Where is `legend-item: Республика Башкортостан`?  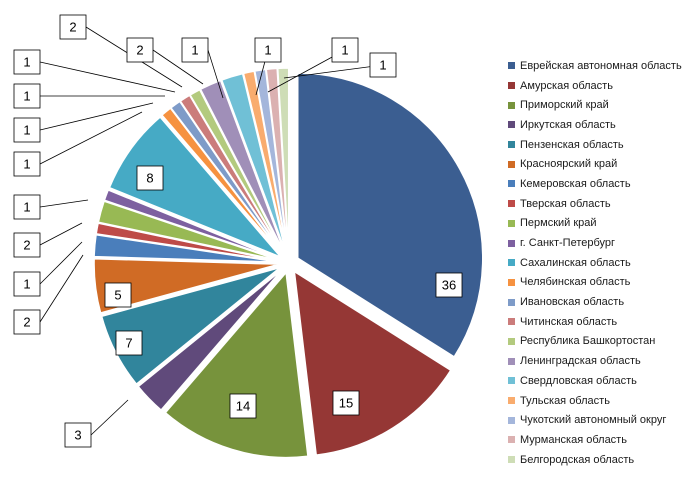
legend-item: Республика Башкортостан is located at coordinates (603, 342).